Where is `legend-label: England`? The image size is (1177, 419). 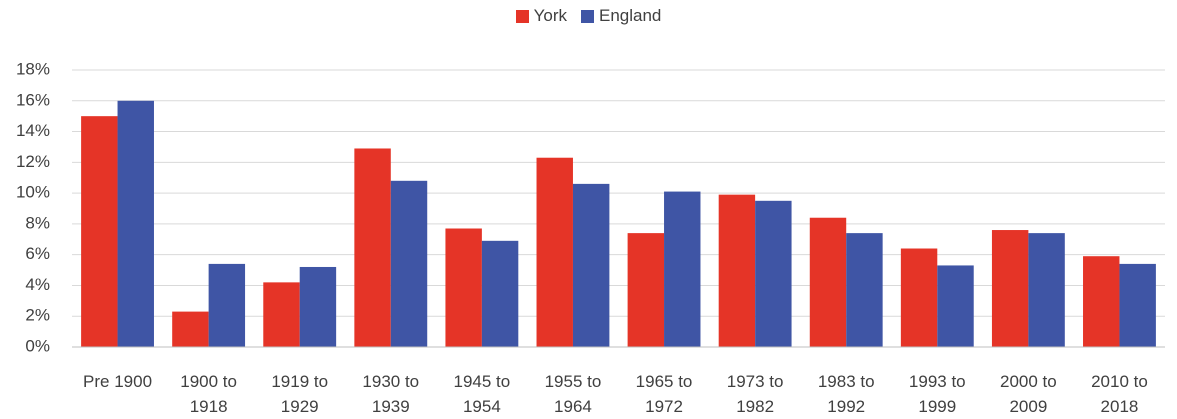 legend-label: England is located at coordinates (630, 15).